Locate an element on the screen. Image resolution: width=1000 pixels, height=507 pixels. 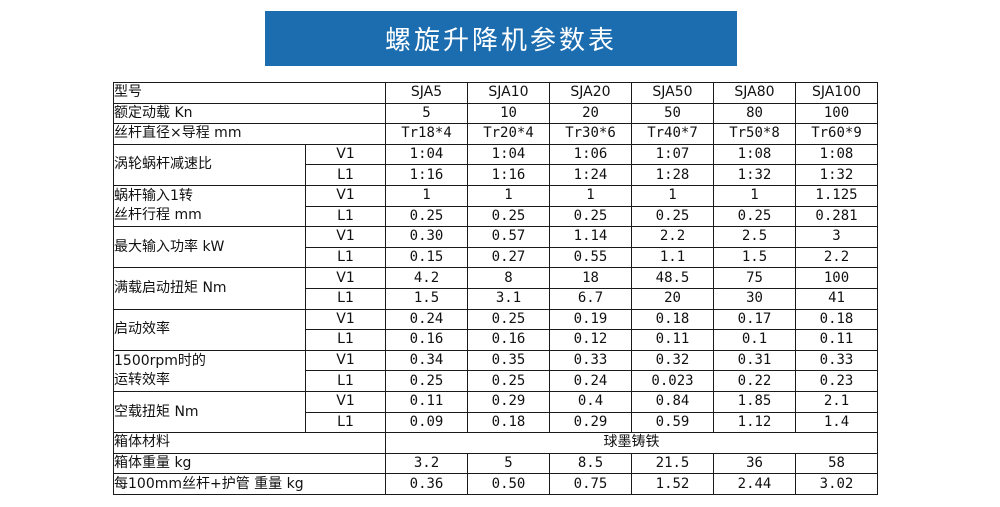
value-cell: 1:06 is located at coordinates (590, 154).